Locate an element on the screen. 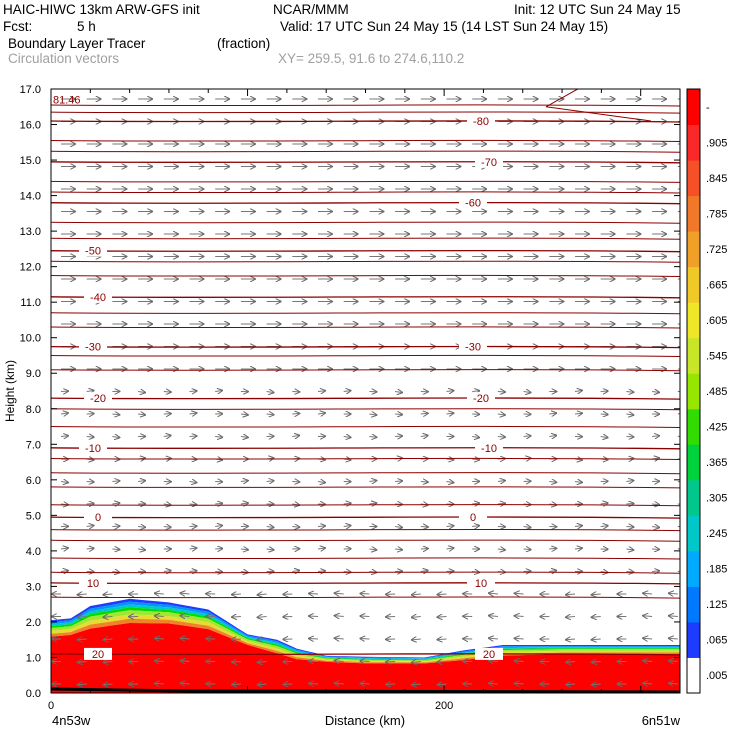 The image size is (740, 740). y-tick-label: 1.0 is located at coordinates (33, 658).